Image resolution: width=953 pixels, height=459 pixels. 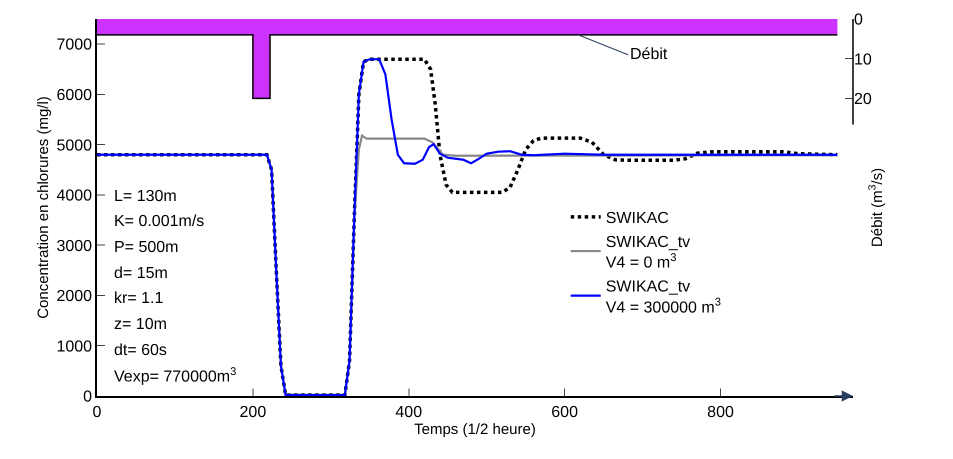 I want to click on annotation: Vexp= 770000m$^{3}$, so click(x=175, y=376).